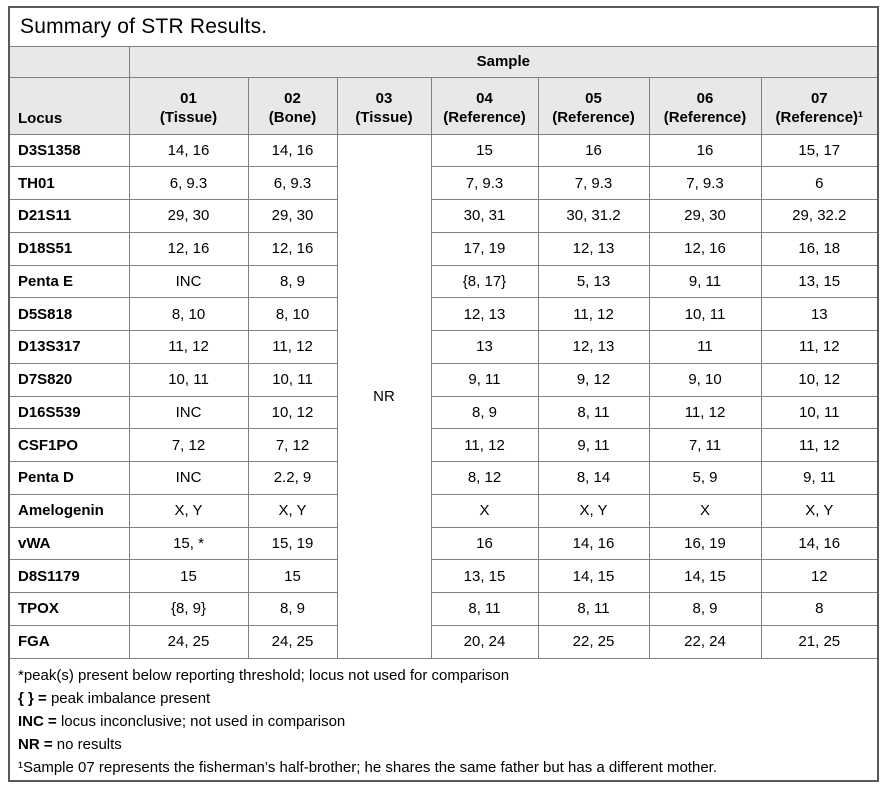 This screenshot has width=885, height=788. I want to click on value-cell: 12, 13, so click(593, 347).